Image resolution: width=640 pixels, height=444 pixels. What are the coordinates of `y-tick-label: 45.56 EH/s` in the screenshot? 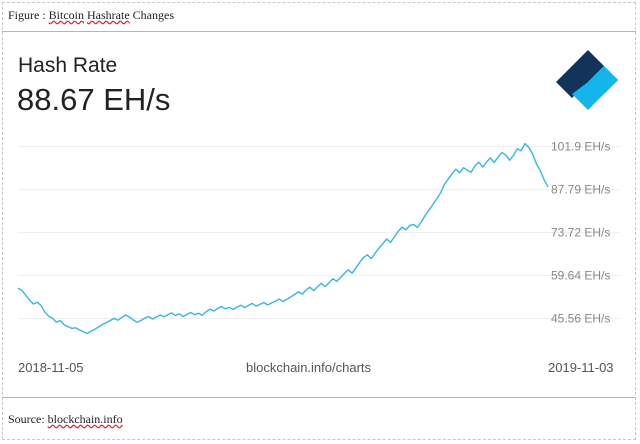 It's located at (580, 318).